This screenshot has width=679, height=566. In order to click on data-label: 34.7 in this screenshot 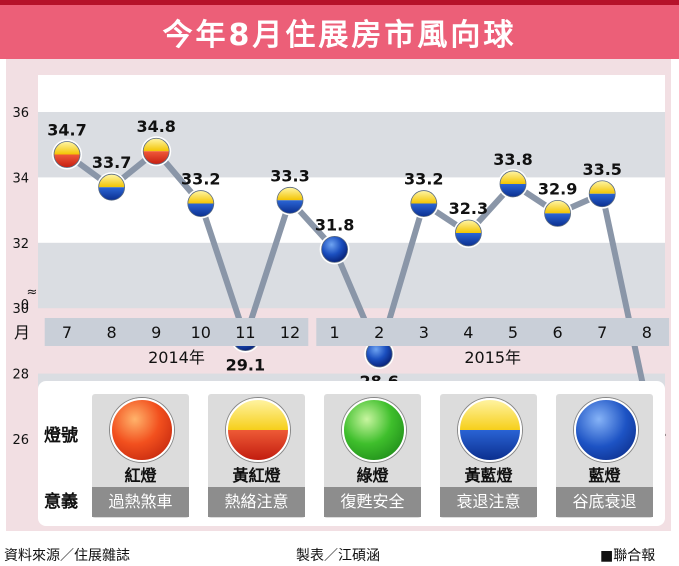, I will do `click(66, 130)`.